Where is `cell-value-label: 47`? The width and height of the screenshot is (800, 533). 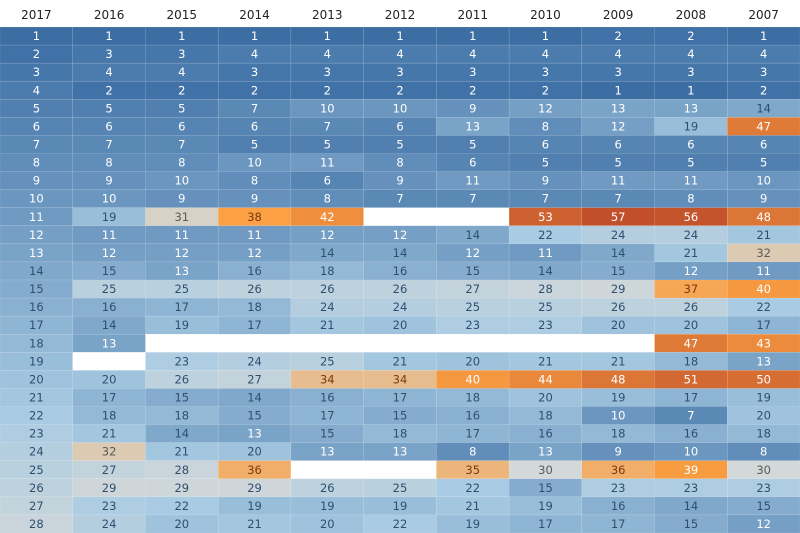
cell-value-label: 47 is located at coordinates (763, 126).